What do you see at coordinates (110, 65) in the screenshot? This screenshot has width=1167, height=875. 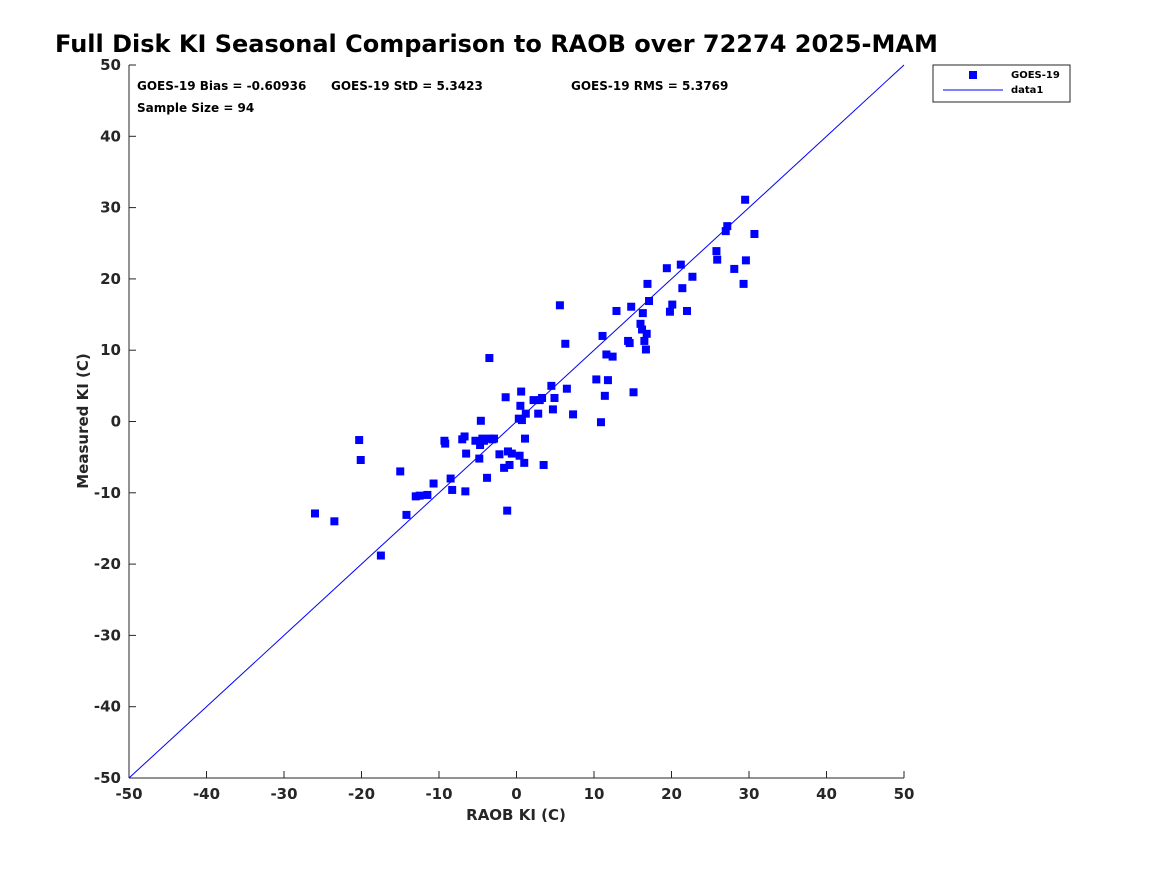 I see `y-tick-label: 50` at bounding box center [110, 65].